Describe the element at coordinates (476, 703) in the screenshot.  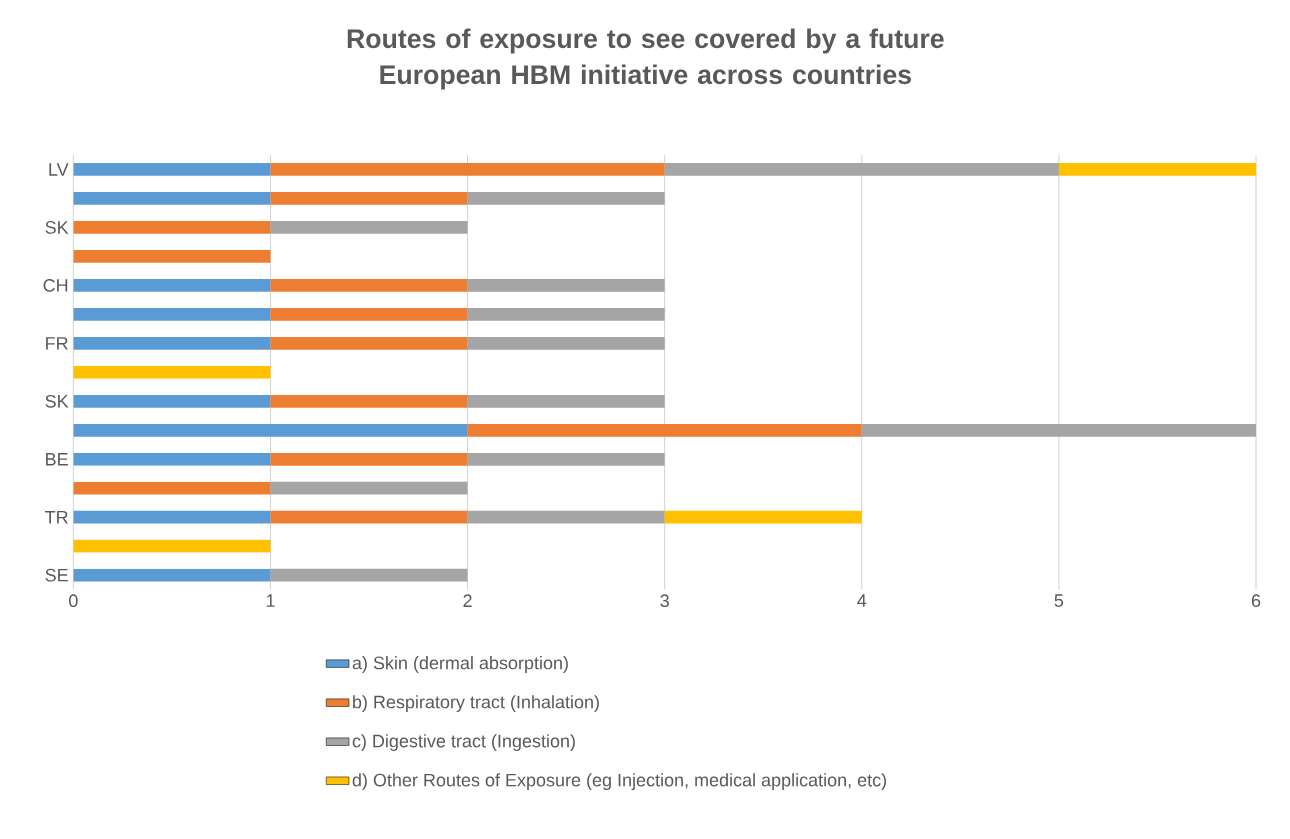
I see `legend-label: b) Respiratory tract (Inhalation)` at that location.